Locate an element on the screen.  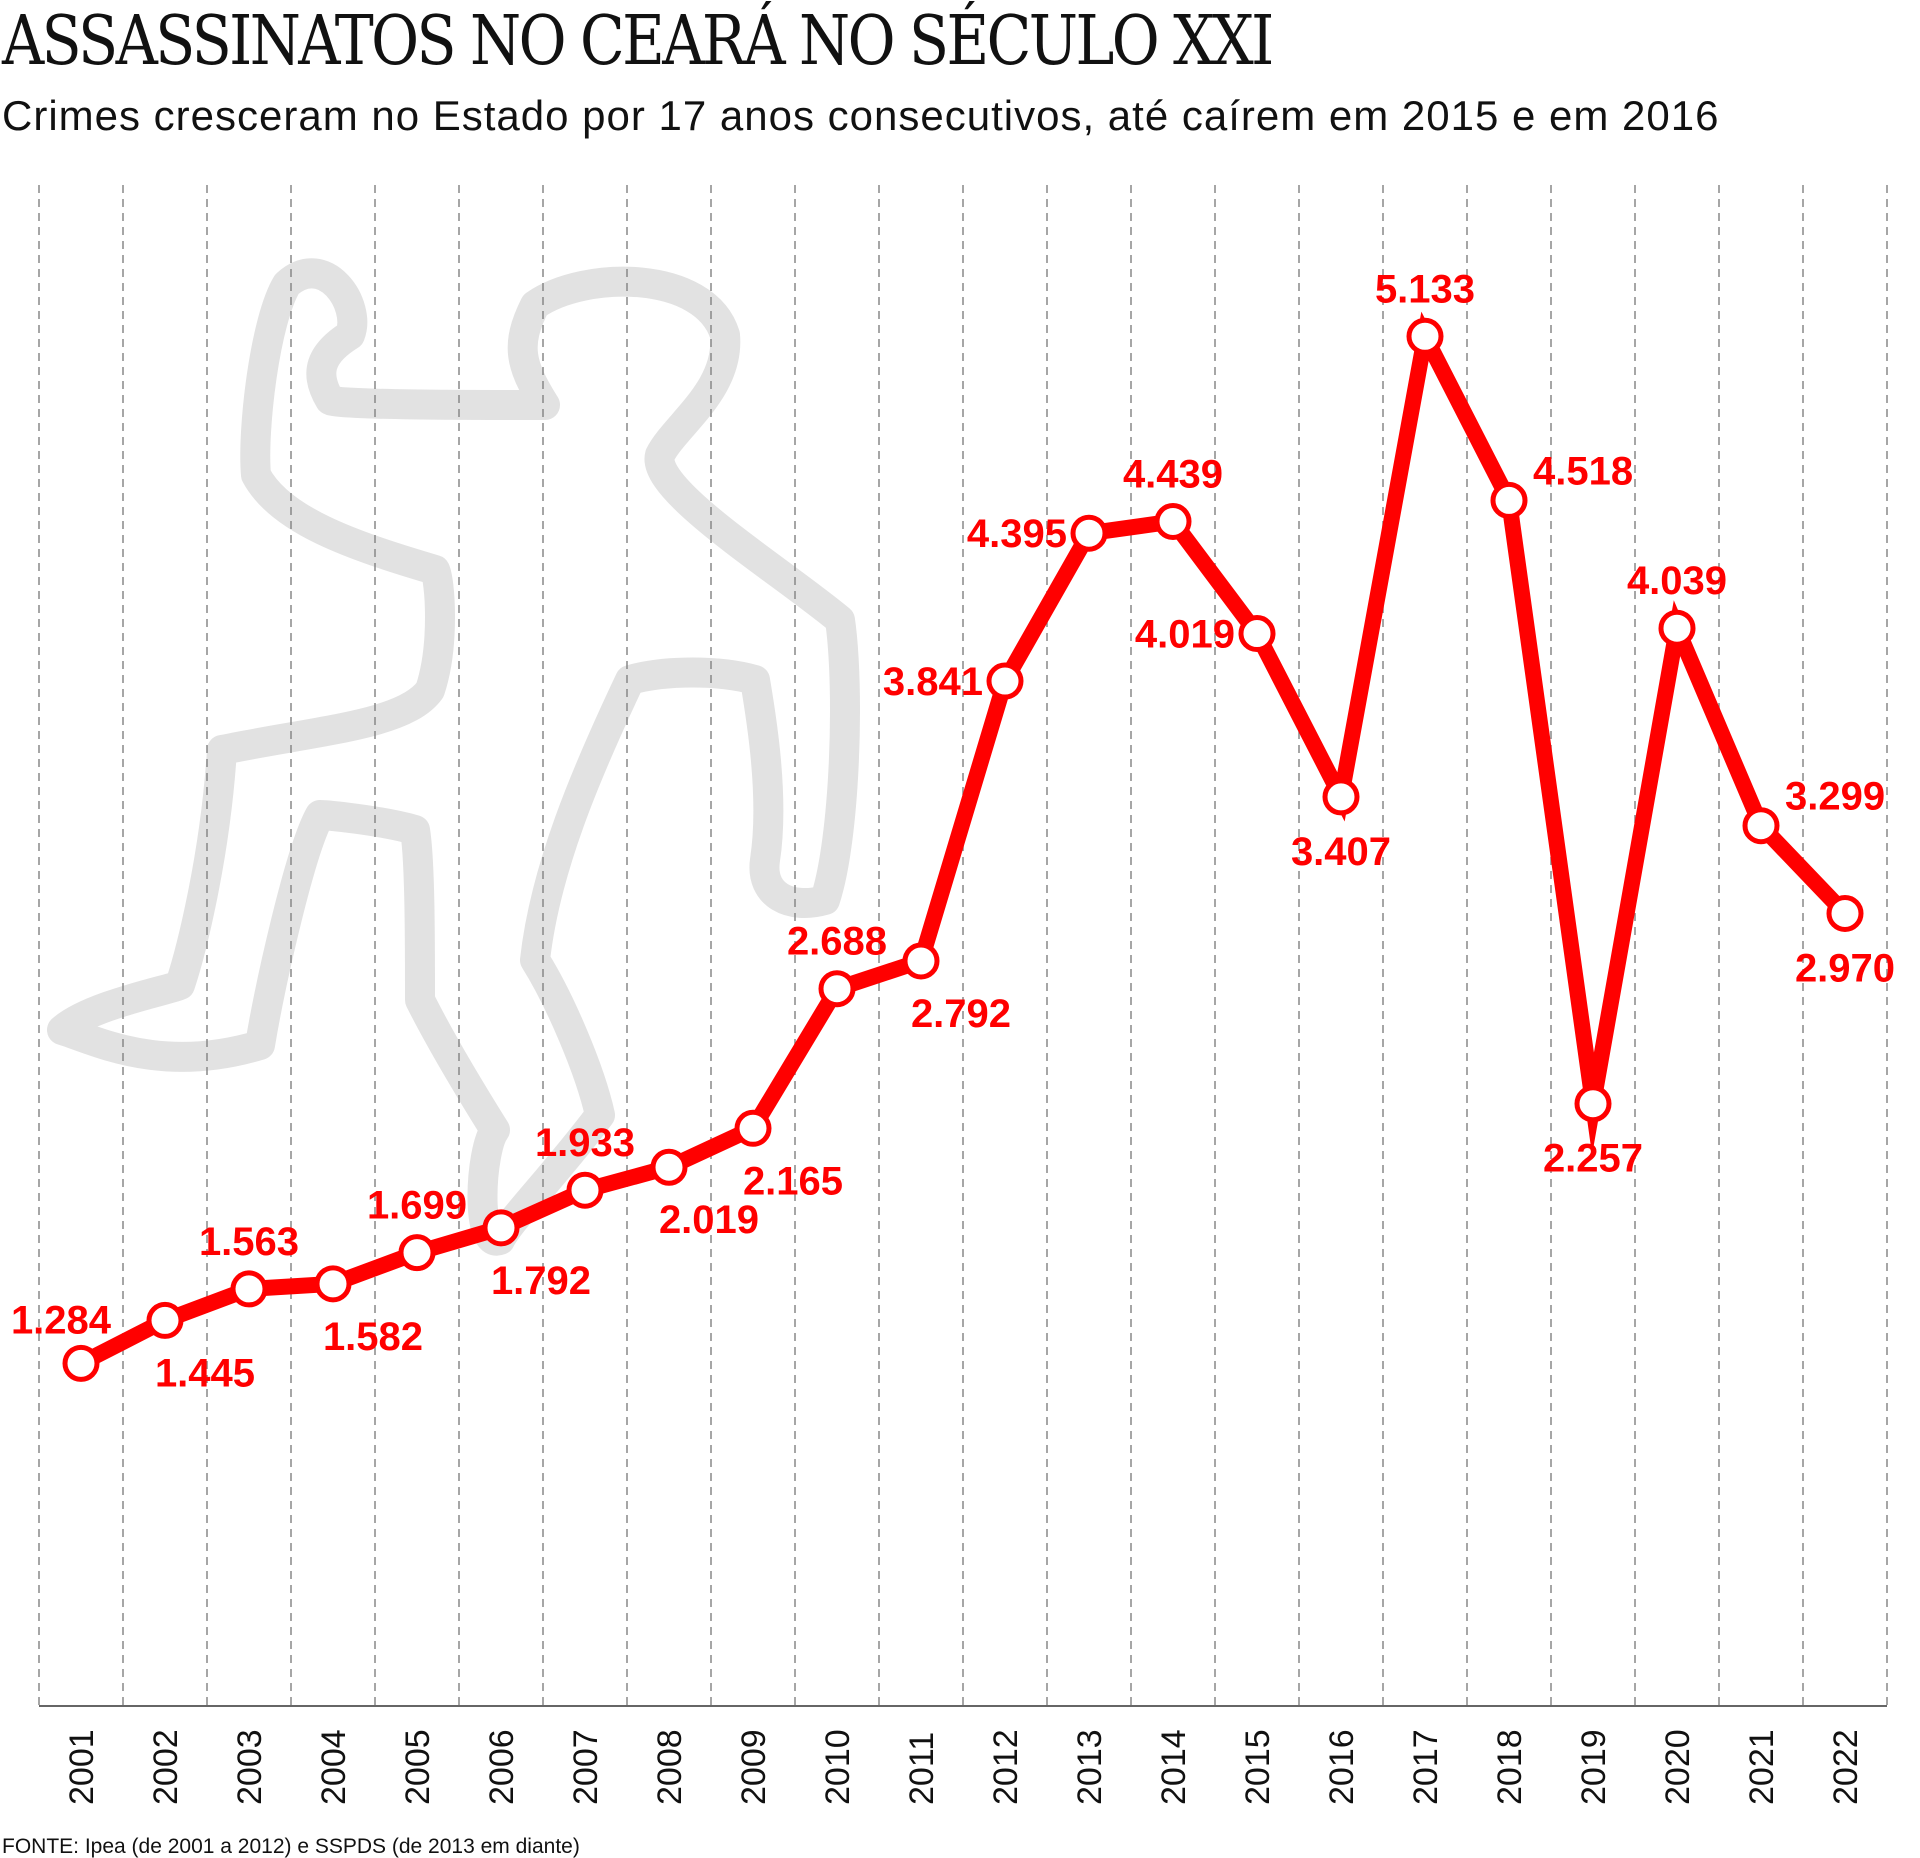
x-tick-label: 2022 is located at coordinates (1846, 1767).